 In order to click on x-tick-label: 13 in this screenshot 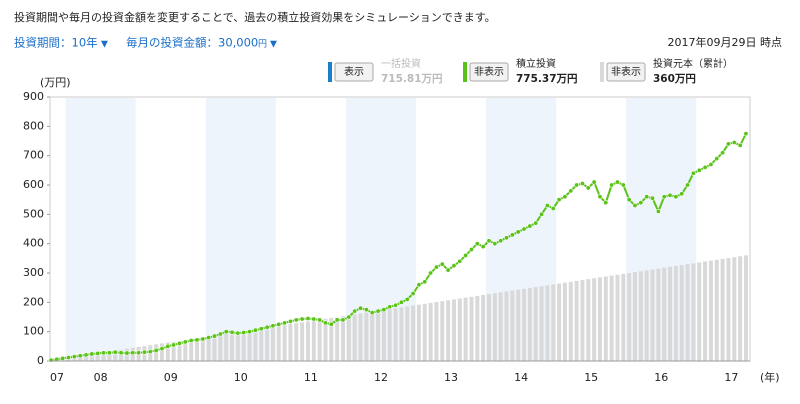, I will do `click(451, 377)`.